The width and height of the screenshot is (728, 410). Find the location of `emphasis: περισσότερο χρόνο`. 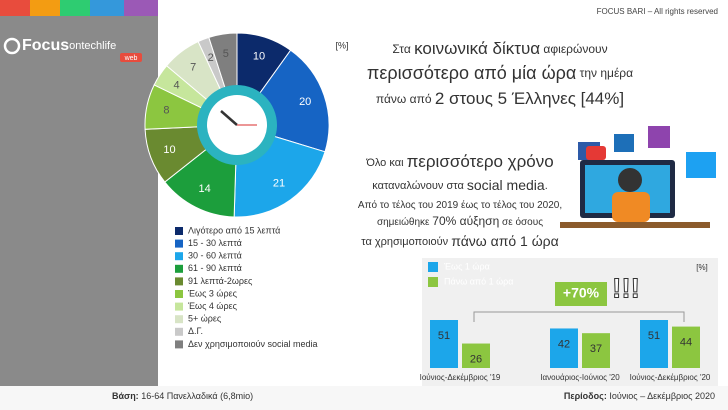

emphasis: περισσότερο χρόνο is located at coordinates (480, 161).